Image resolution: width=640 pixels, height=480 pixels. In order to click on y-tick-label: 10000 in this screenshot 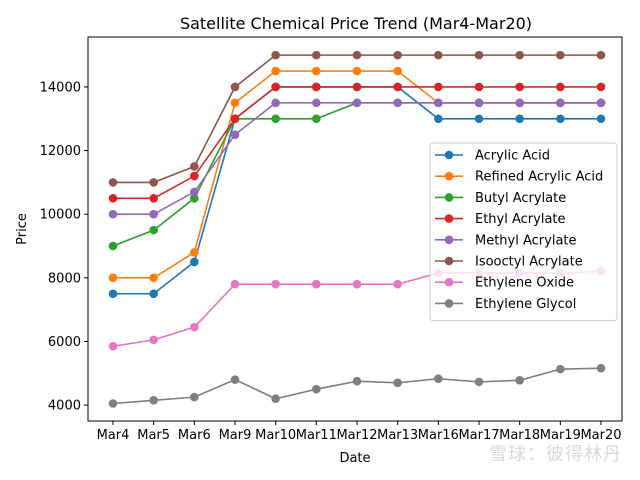, I will do `click(60, 215)`.